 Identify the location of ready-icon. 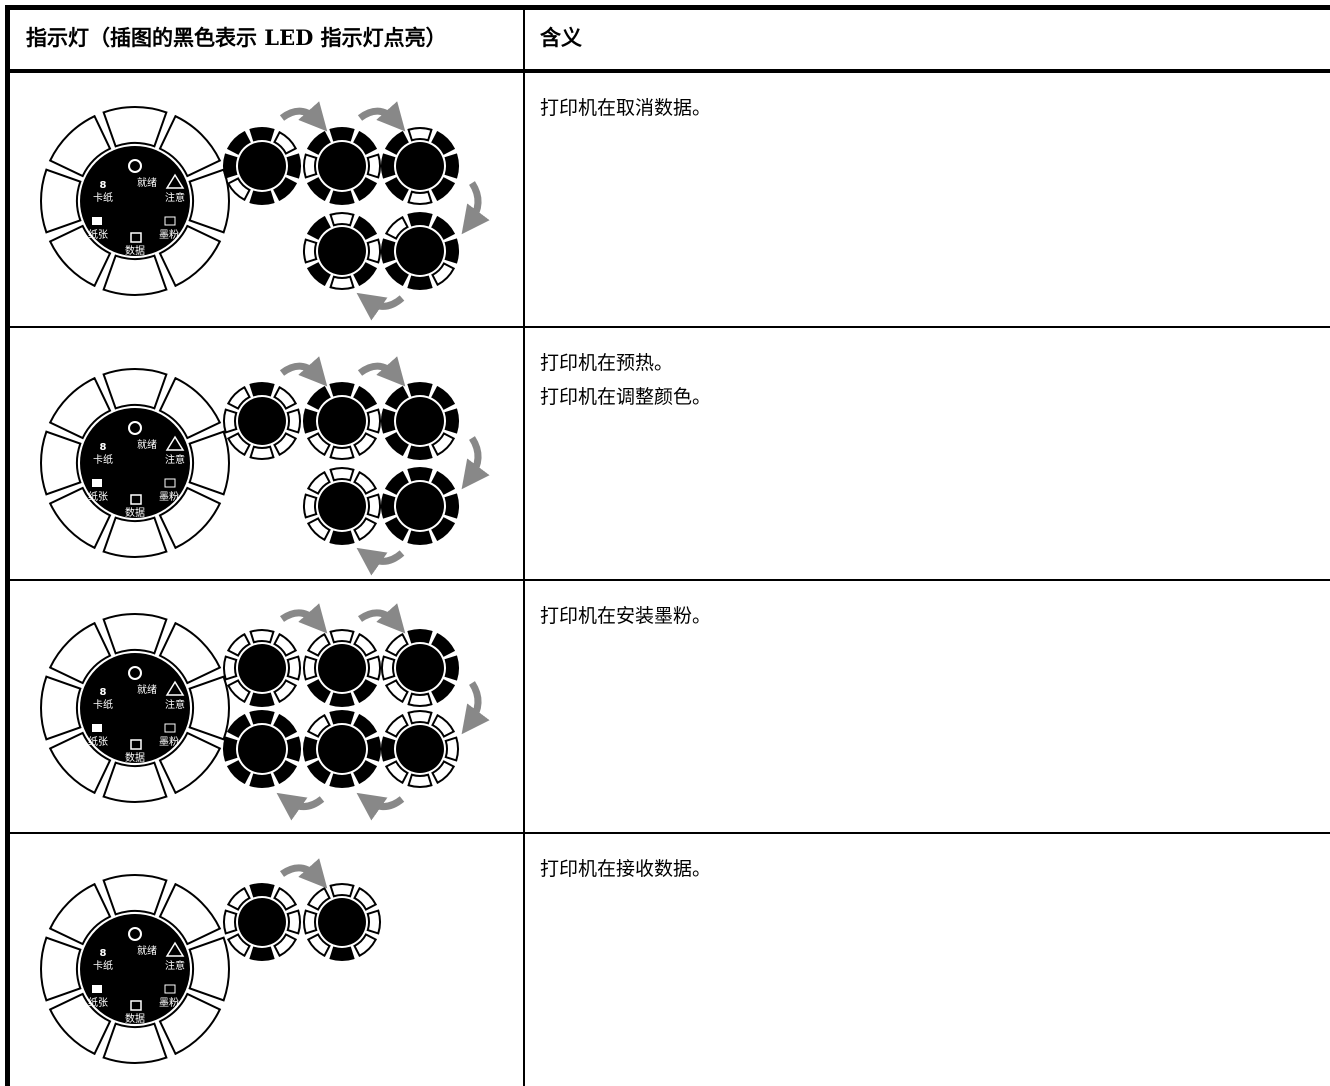
(135, 428).